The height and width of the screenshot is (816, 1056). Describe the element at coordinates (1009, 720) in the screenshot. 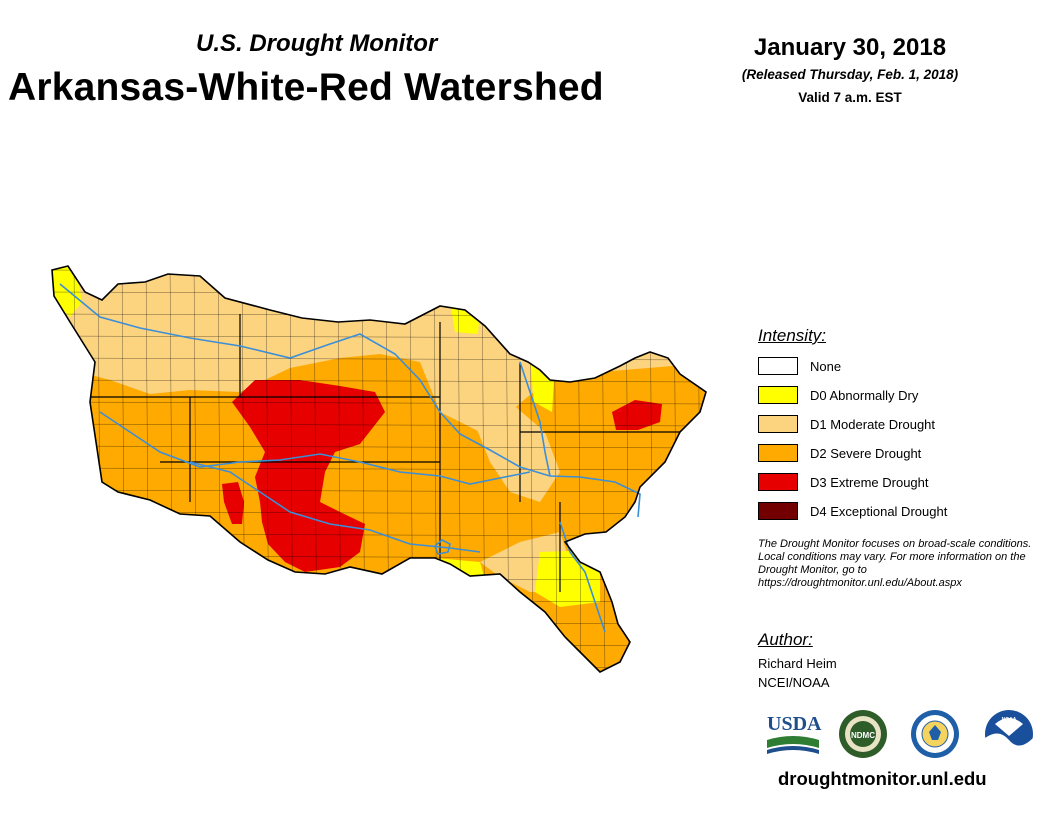

I see `svg-text: NOAA` at that location.